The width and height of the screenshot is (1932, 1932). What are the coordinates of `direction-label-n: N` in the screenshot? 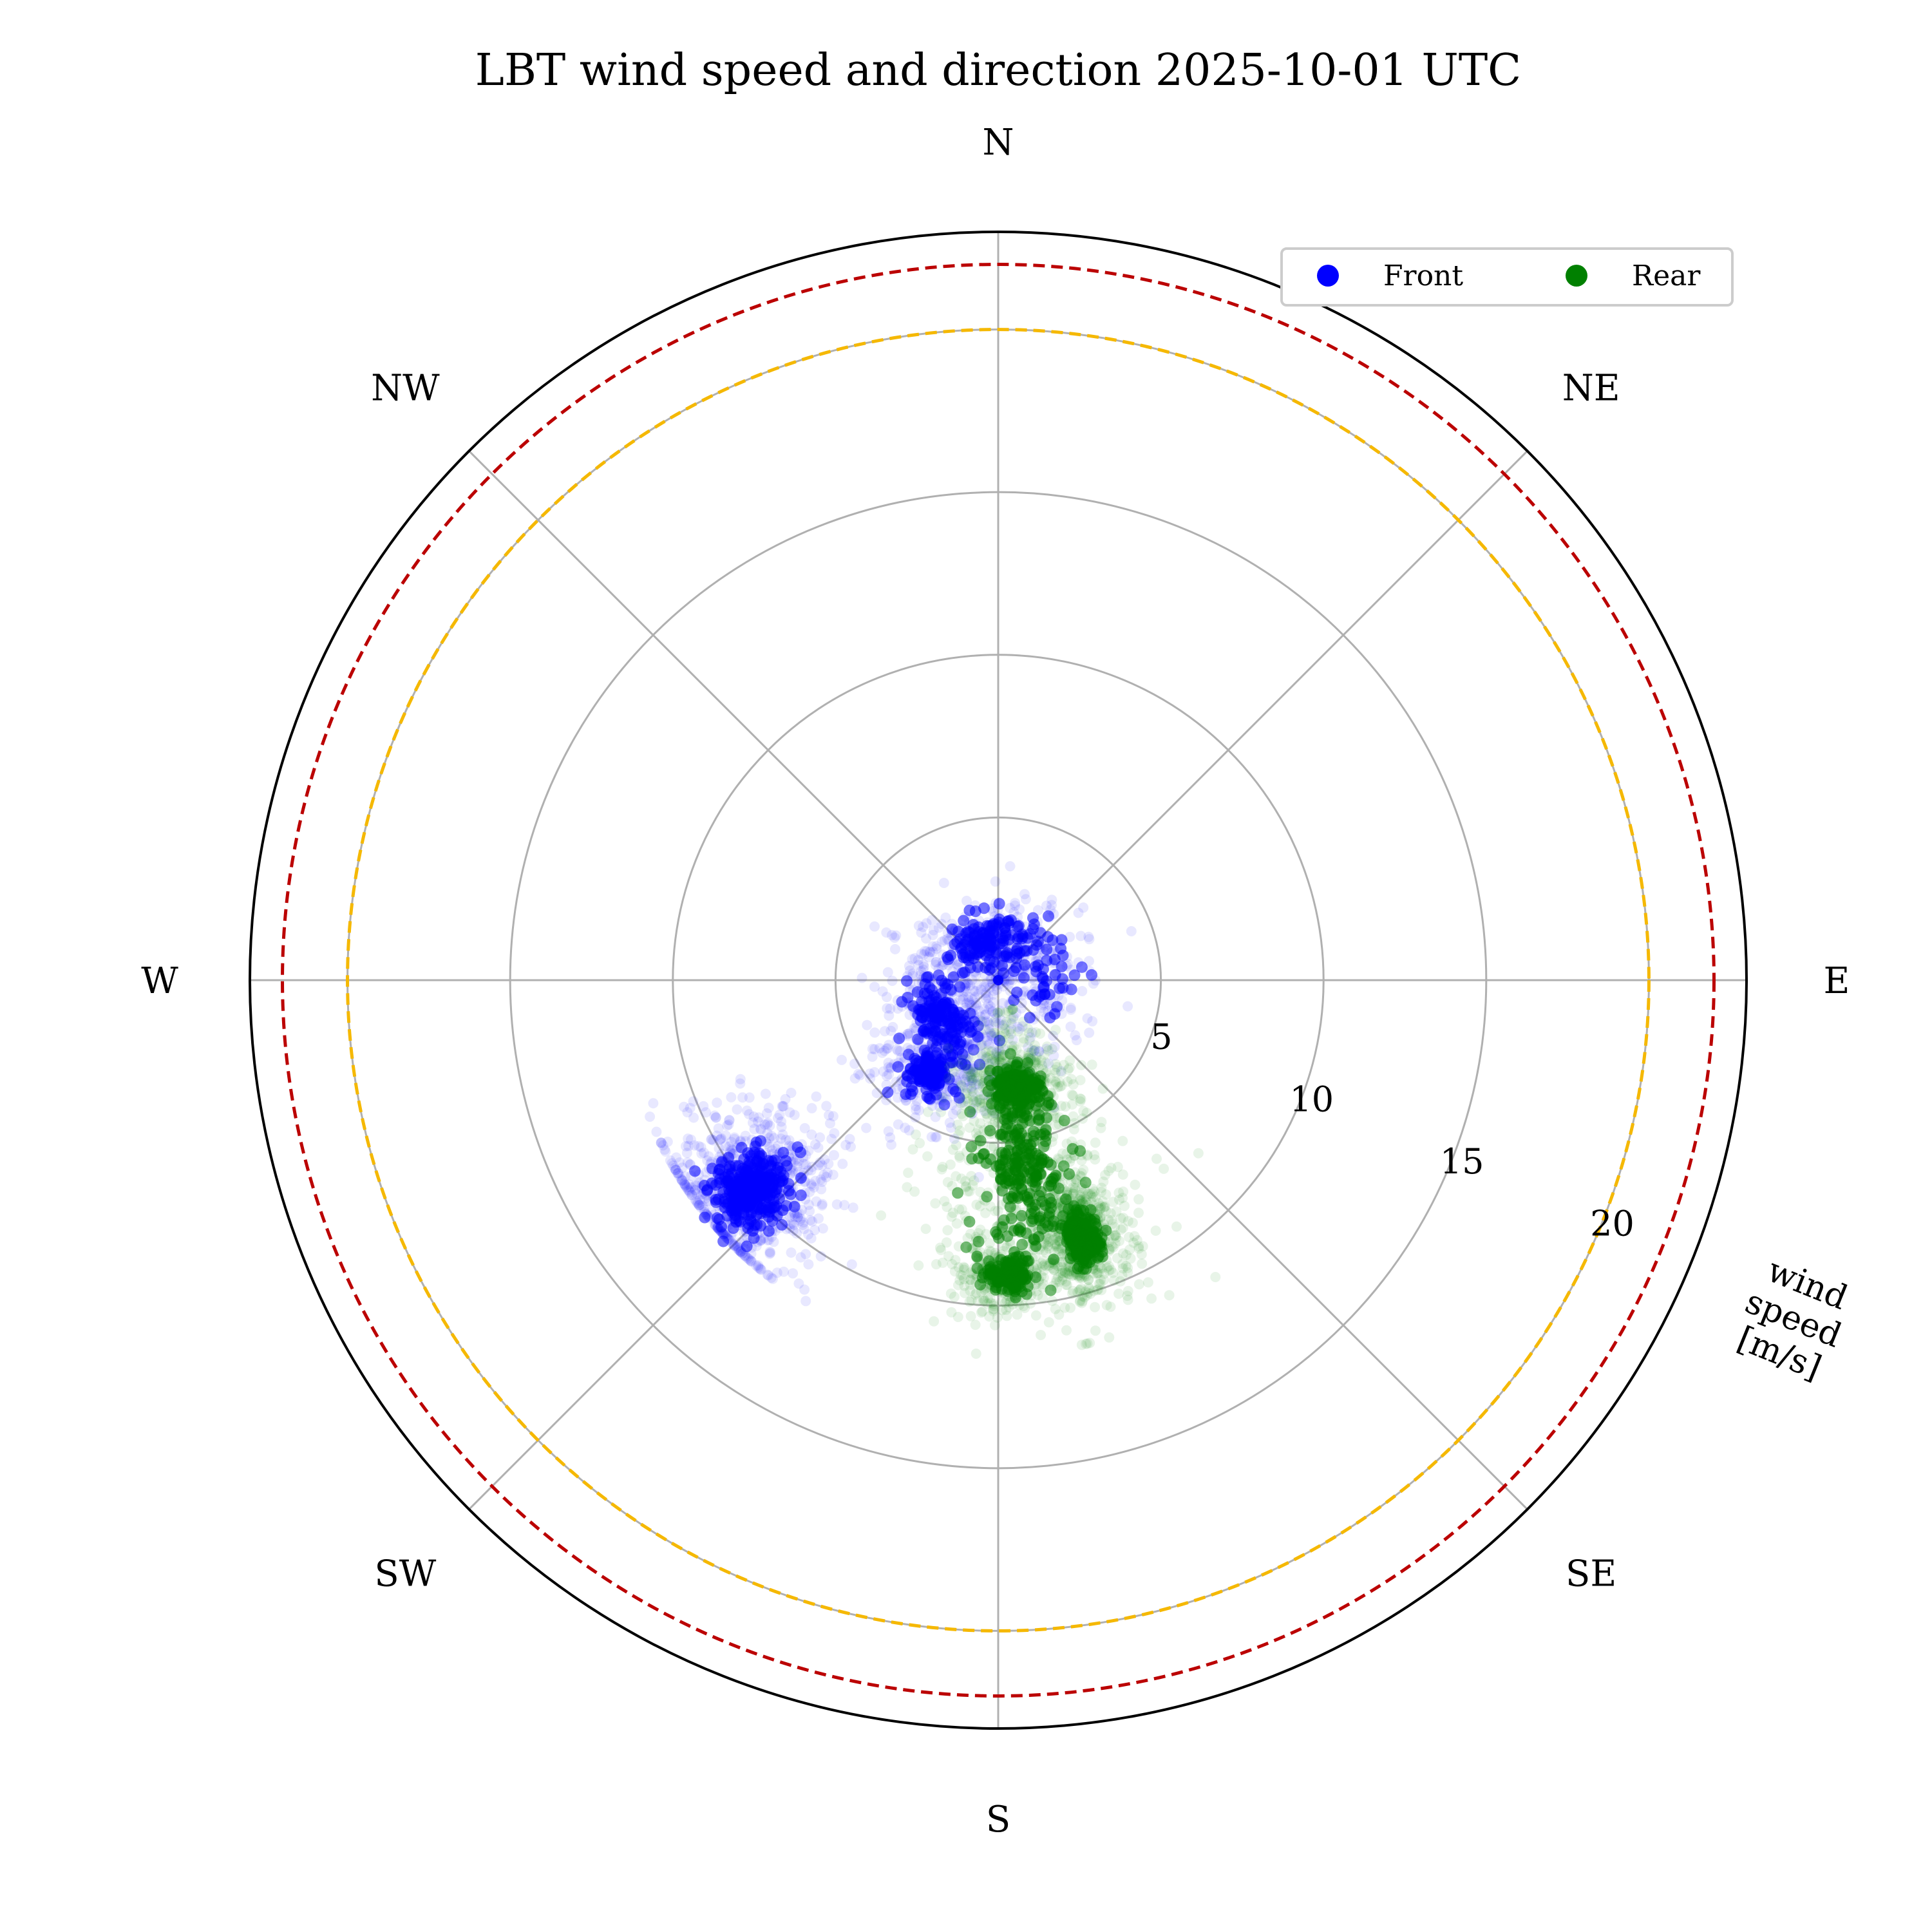 It's located at (999, 143).